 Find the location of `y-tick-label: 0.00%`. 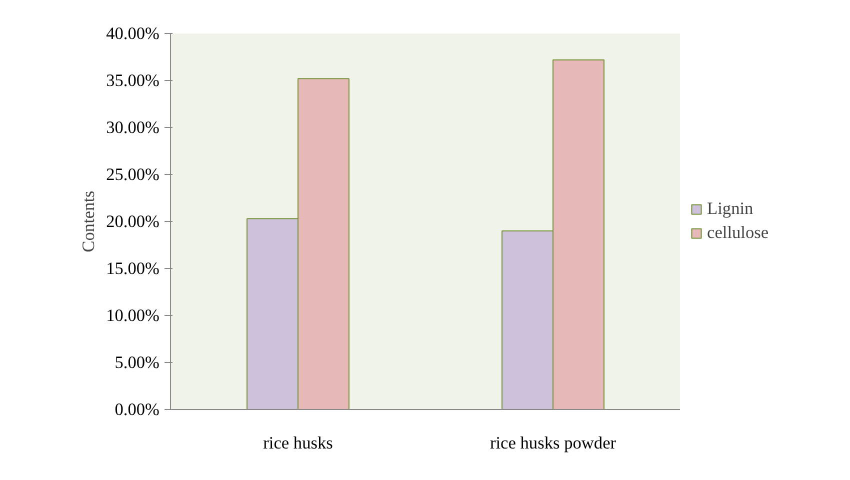

y-tick-label: 0.00% is located at coordinates (137, 409).